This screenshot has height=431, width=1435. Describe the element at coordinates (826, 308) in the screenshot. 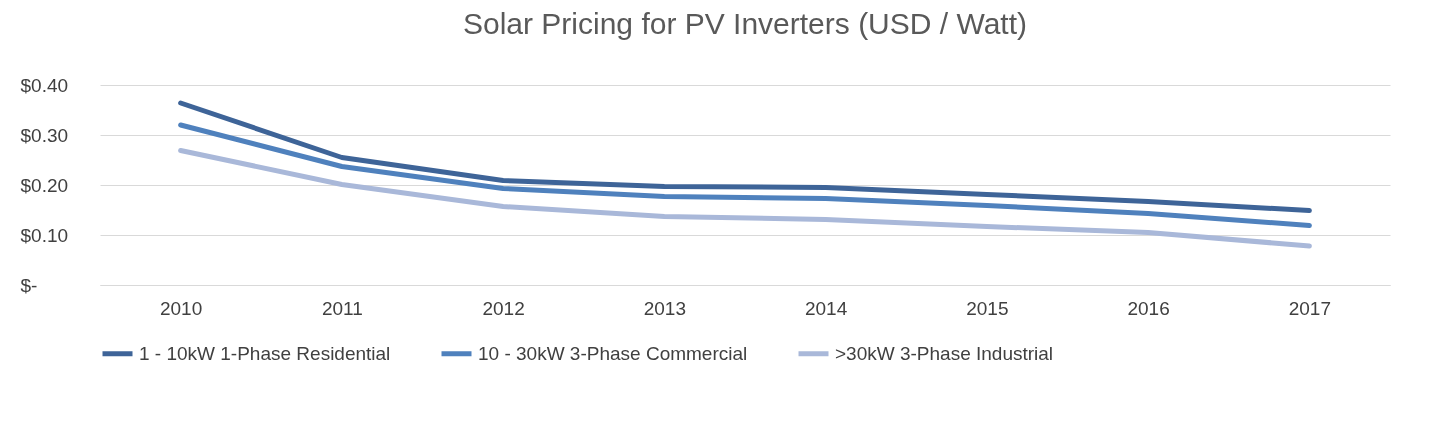

I see `x-tick-label: 2014` at that location.